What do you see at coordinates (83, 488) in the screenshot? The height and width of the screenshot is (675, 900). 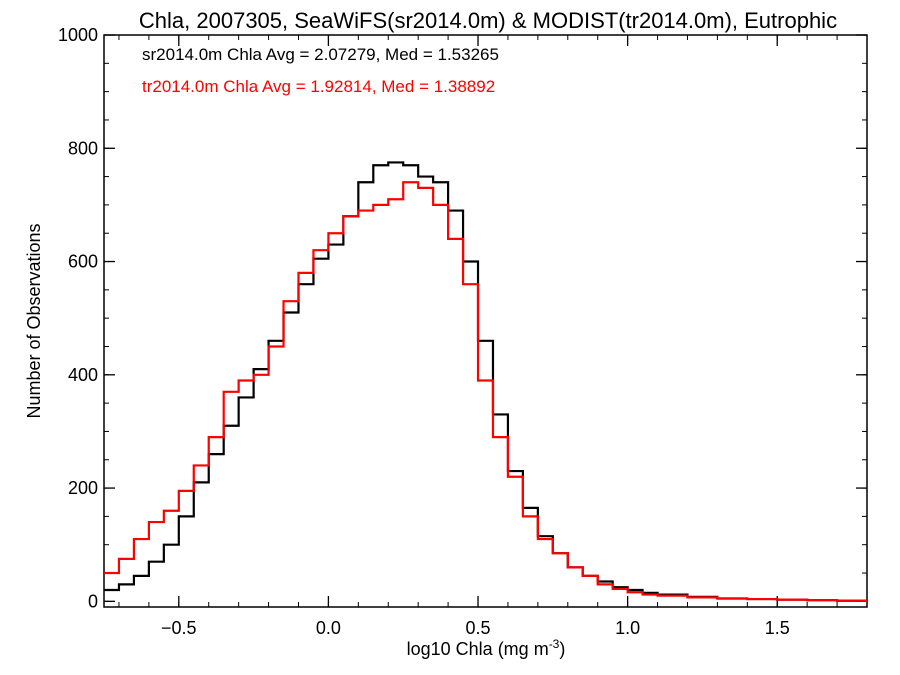 I see `y-tick-label: 200` at bounding box center [83, 488].